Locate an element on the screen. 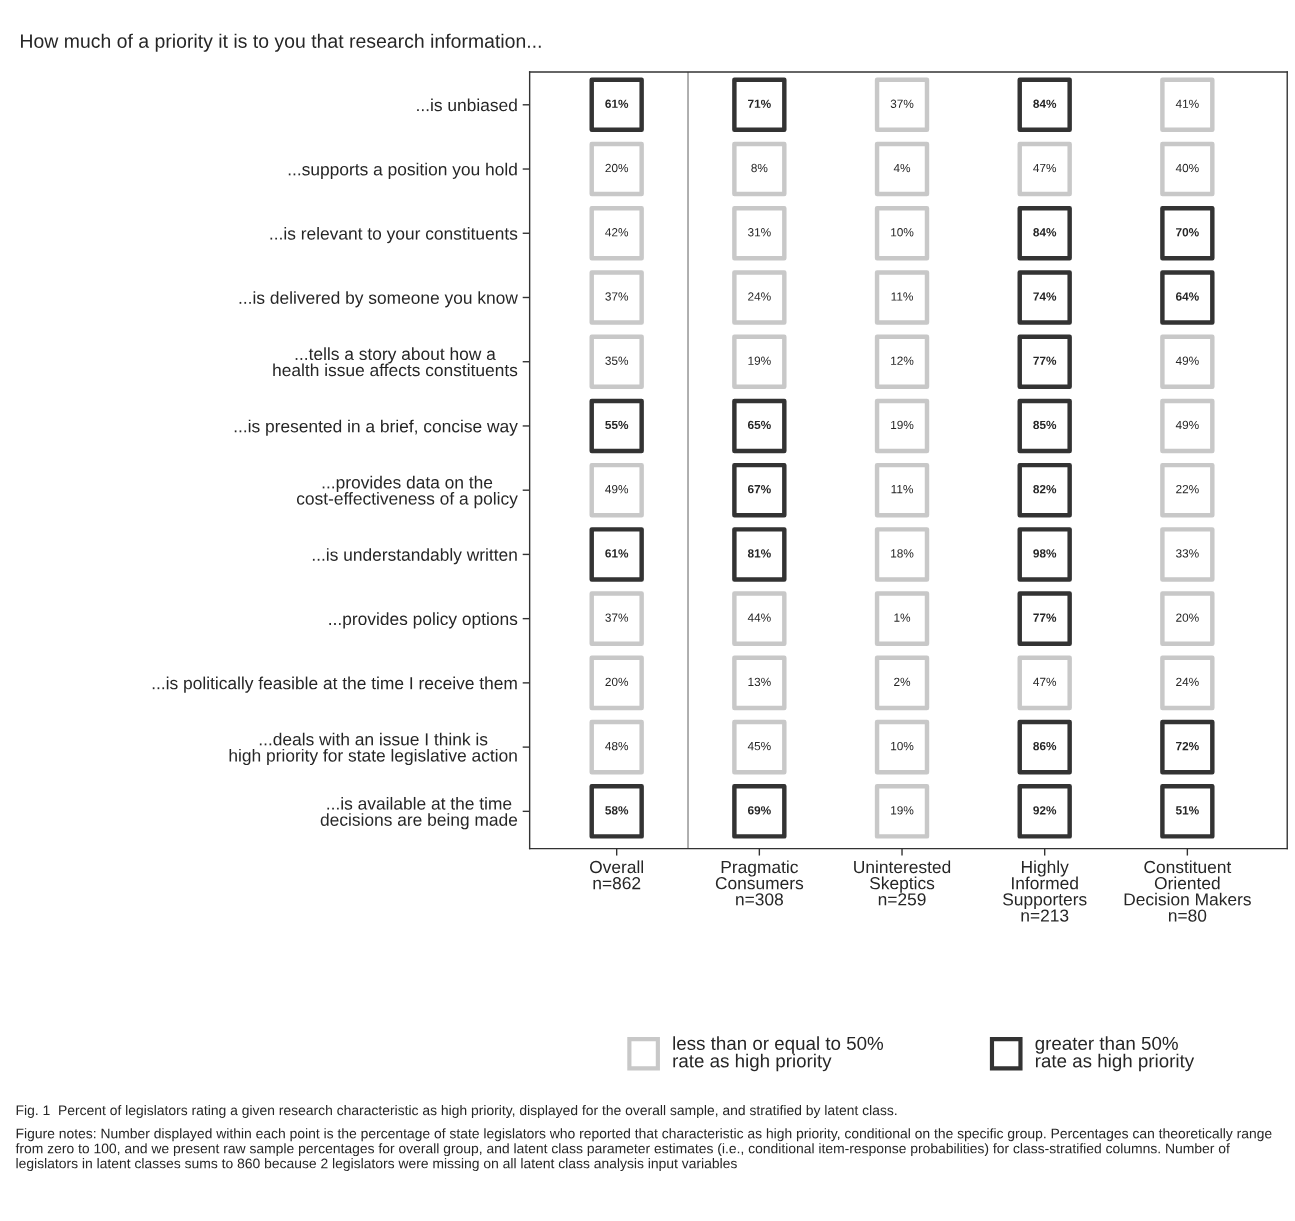 Image resolution: width=1295 pixels, height=1221 pixels. data-label: 74% is located at coordinates (1045, 296).